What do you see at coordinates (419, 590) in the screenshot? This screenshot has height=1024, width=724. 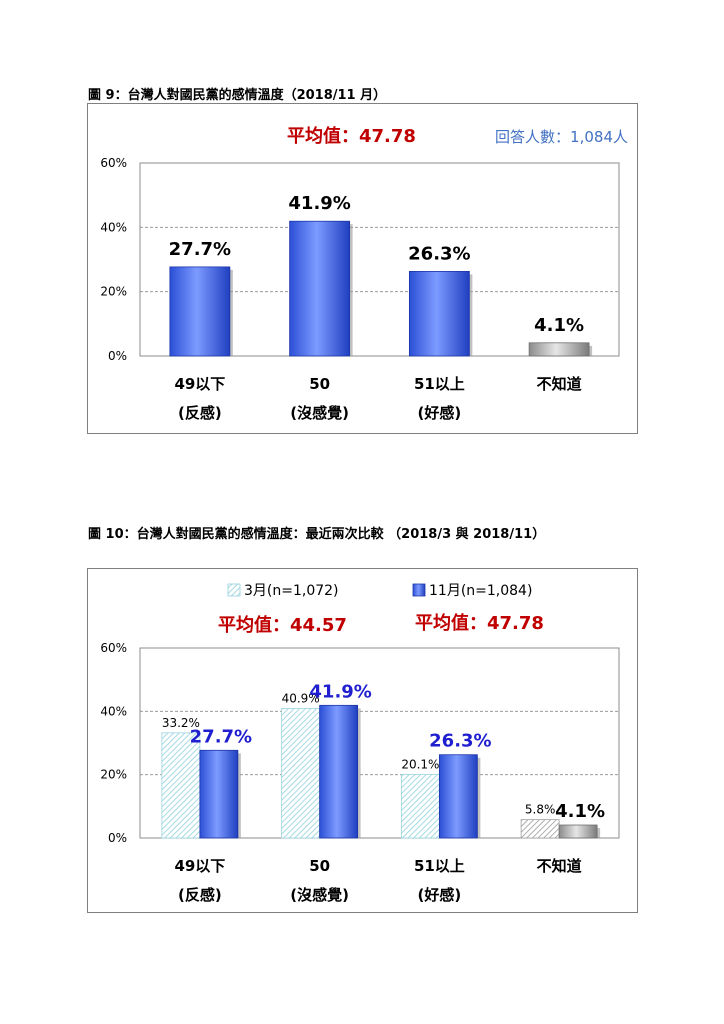 I see `fig10-legend-swatch-november` at bounding box center [419, 590].